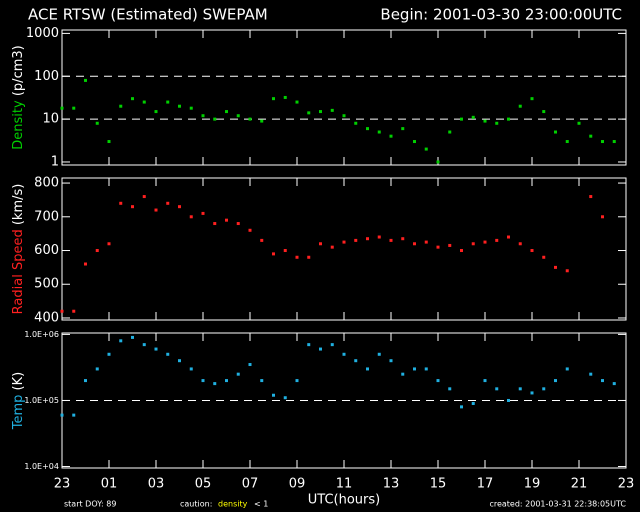 The height and width of the screenshot is (512, 640). I want to click on y-label-unit: (p/cm3), so click(18, 70).